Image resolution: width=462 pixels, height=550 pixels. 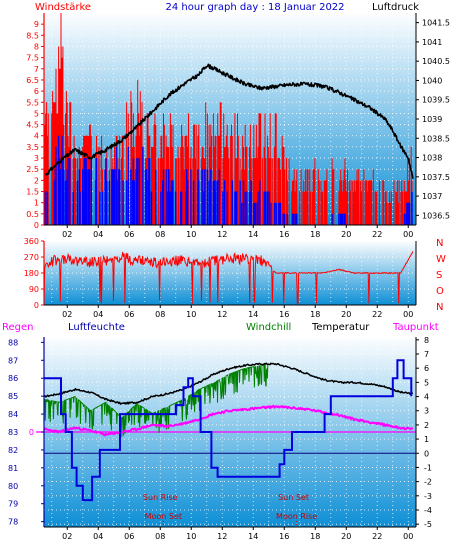 What do you see at coordinates (96, 327) in the screenshot?
I see `legend-entry: Luftfeuchte` at bounding box center [96, 327].